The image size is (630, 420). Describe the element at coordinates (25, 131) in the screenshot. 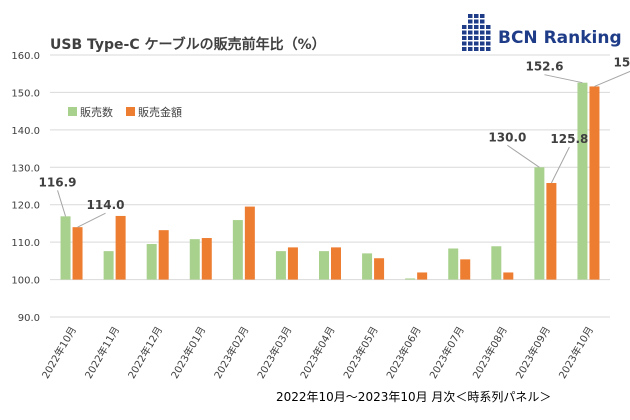

I see `y-tick-label: 140.0` at that location.